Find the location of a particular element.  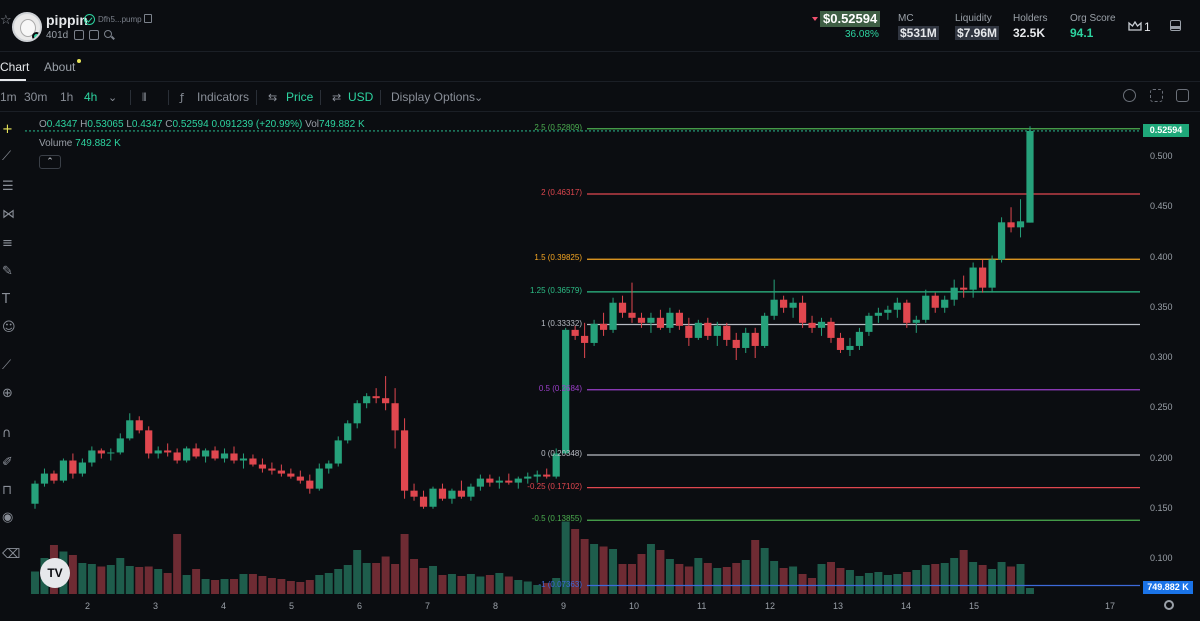

panel-toggle-icon is located at coordinates (1175, 25).